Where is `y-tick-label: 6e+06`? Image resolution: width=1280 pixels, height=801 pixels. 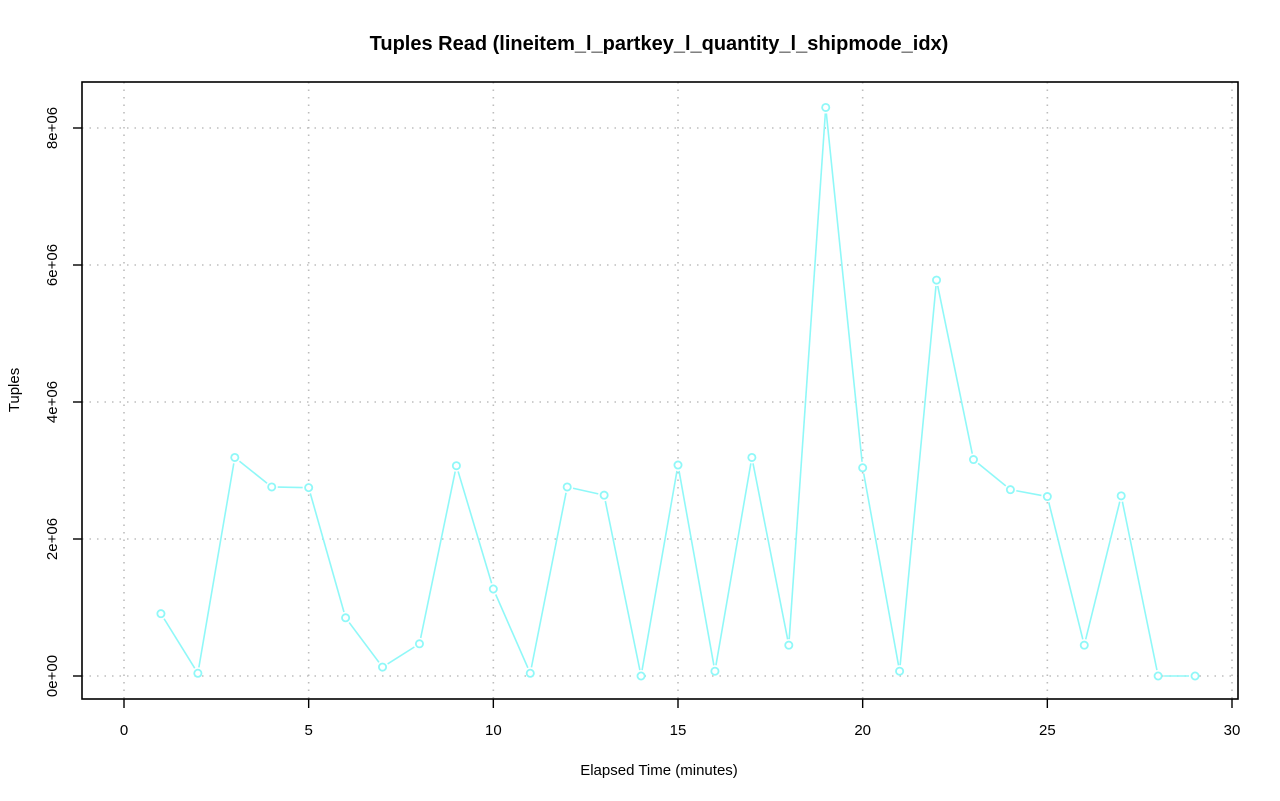 y-tick-label: 6e+06 is located at coordinates (52, 265).